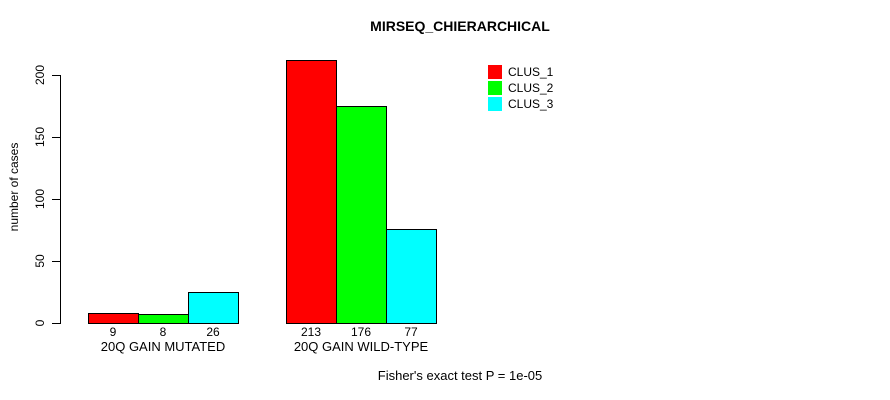 Image resolution: width=890 pixels, height=400 pixels. What do you see at coordinates (460, 375) in the screenshot?
I see `footnote-pvalue: Fisher's exact test P = 1e-05` at bounding box center [460, 375].